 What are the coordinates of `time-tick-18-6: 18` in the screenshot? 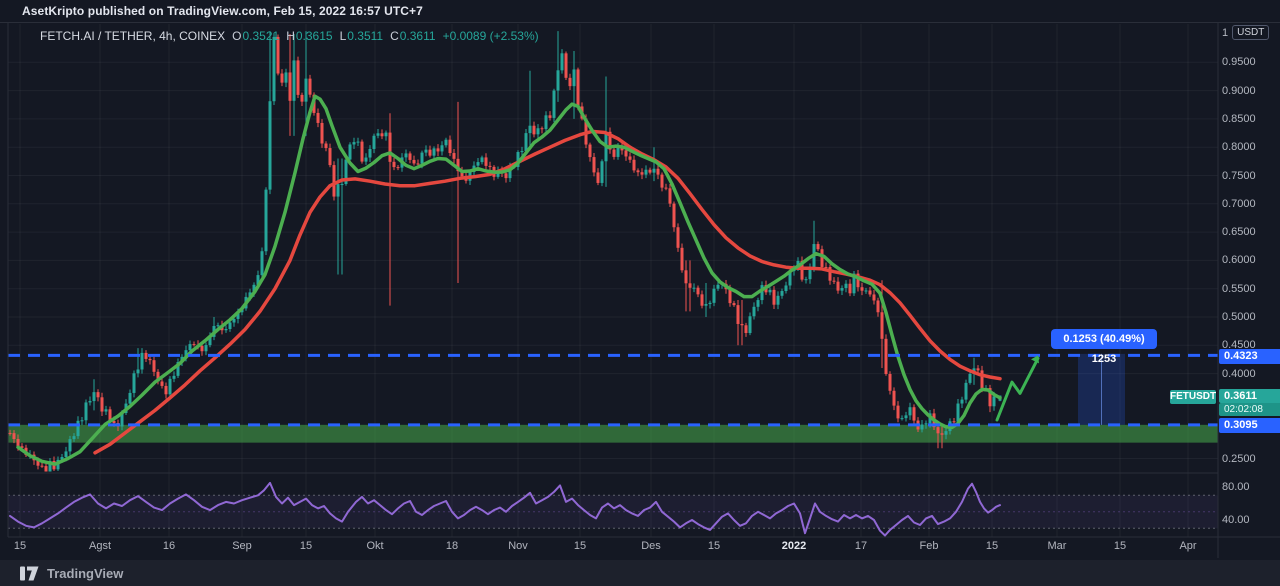 It's located at (452, 546).